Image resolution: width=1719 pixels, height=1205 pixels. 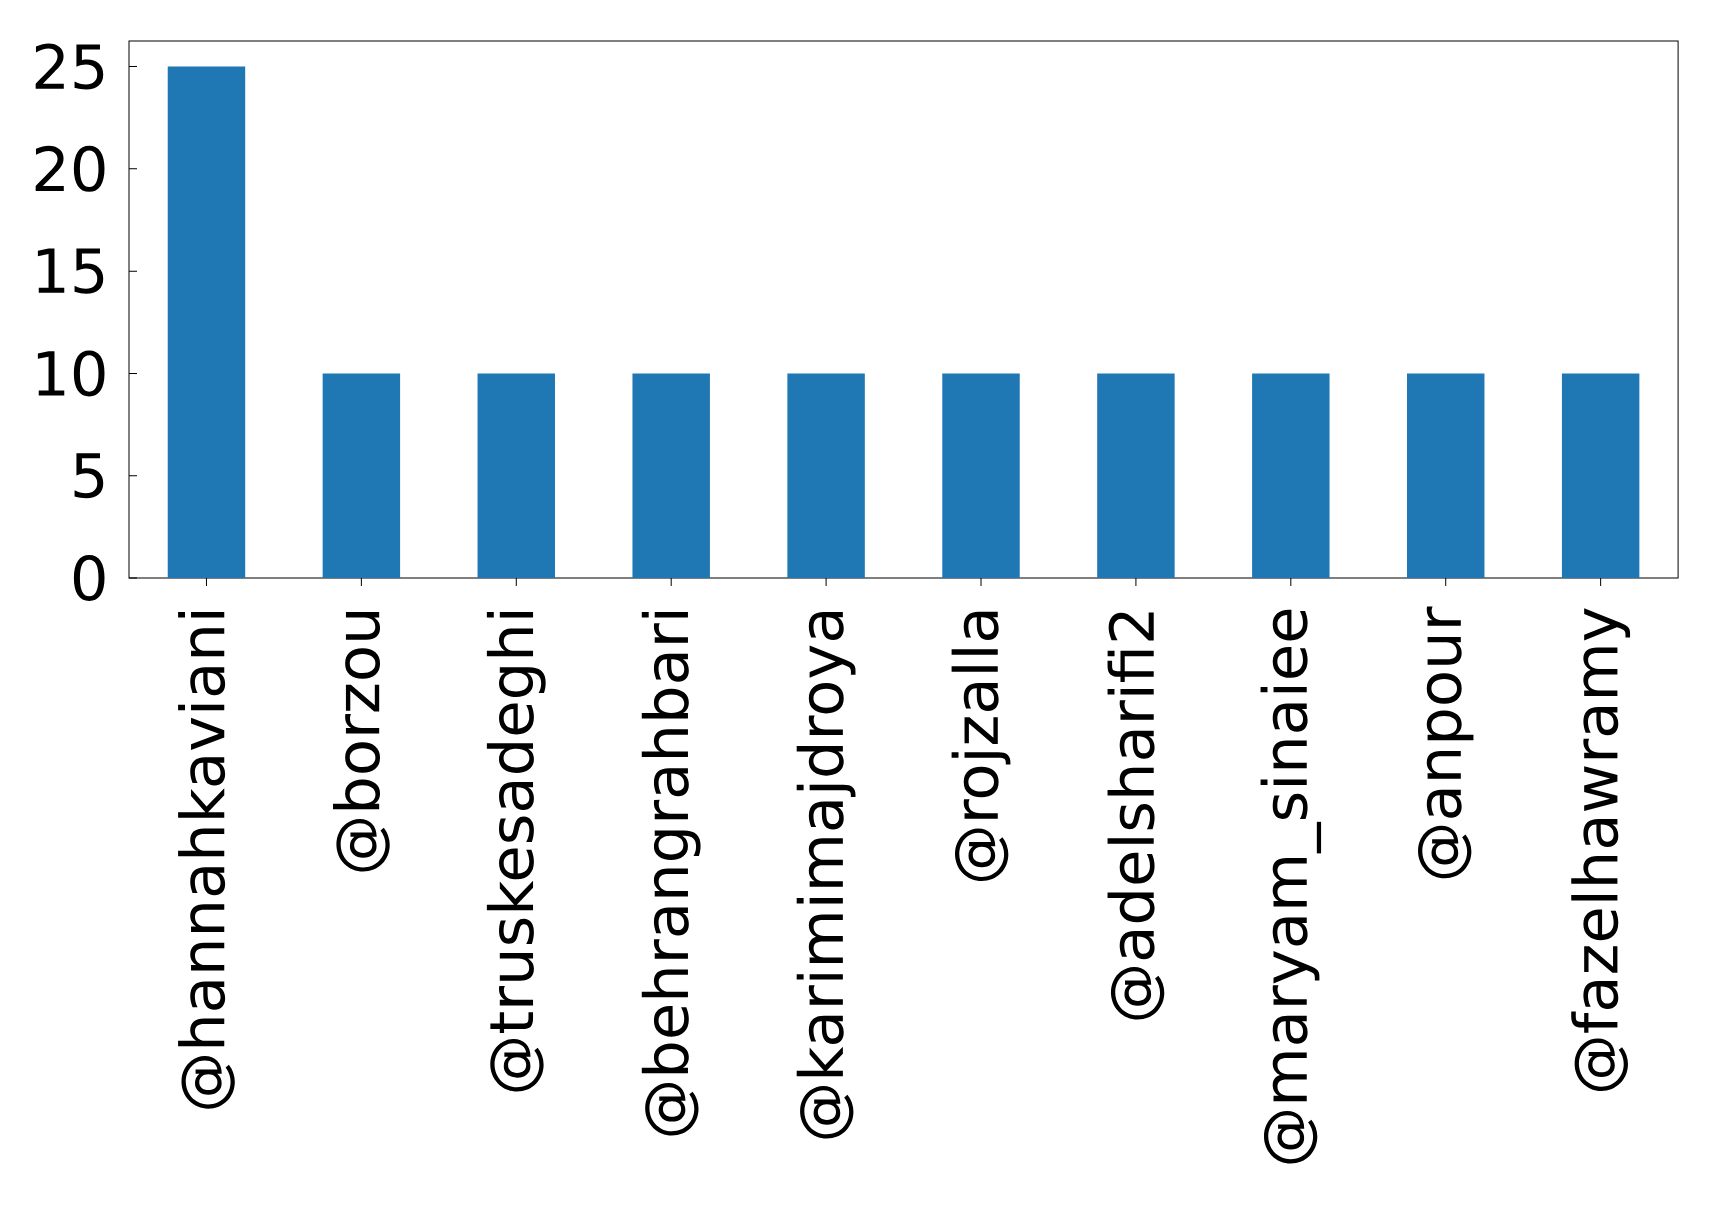 What do you see at coordinates (1291, 886) in the screenshot?
I see `x-tick-label: @maryam_sinaiee` at bounding box center [1291, 886].